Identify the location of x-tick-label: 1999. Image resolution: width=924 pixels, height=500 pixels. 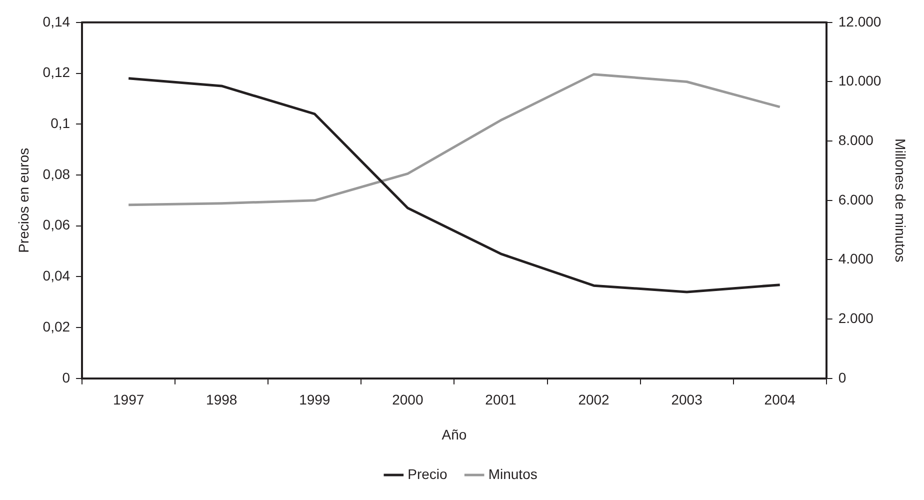
(314, 400).